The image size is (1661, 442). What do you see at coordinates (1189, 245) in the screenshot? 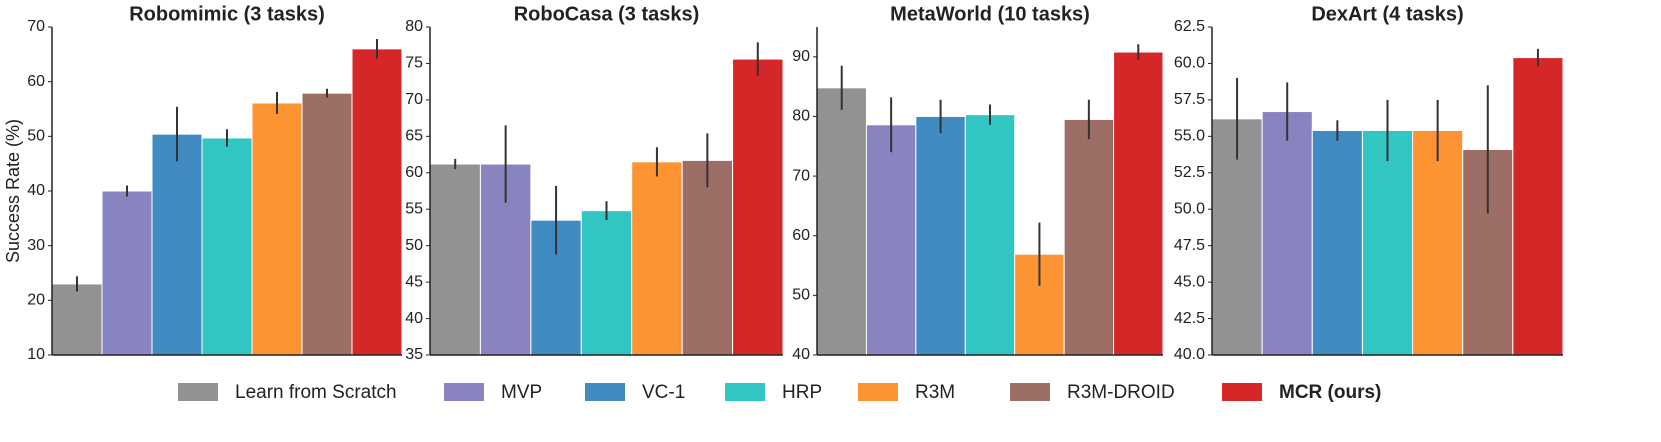
I see `y-tick-label: 47.5` at bounding box center [1189, 245].